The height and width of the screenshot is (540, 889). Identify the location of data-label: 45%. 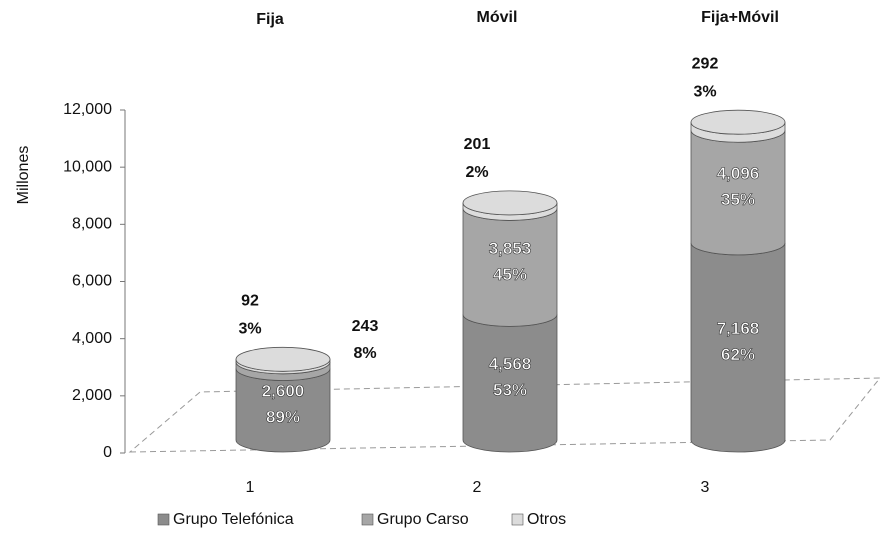
(510, 274).